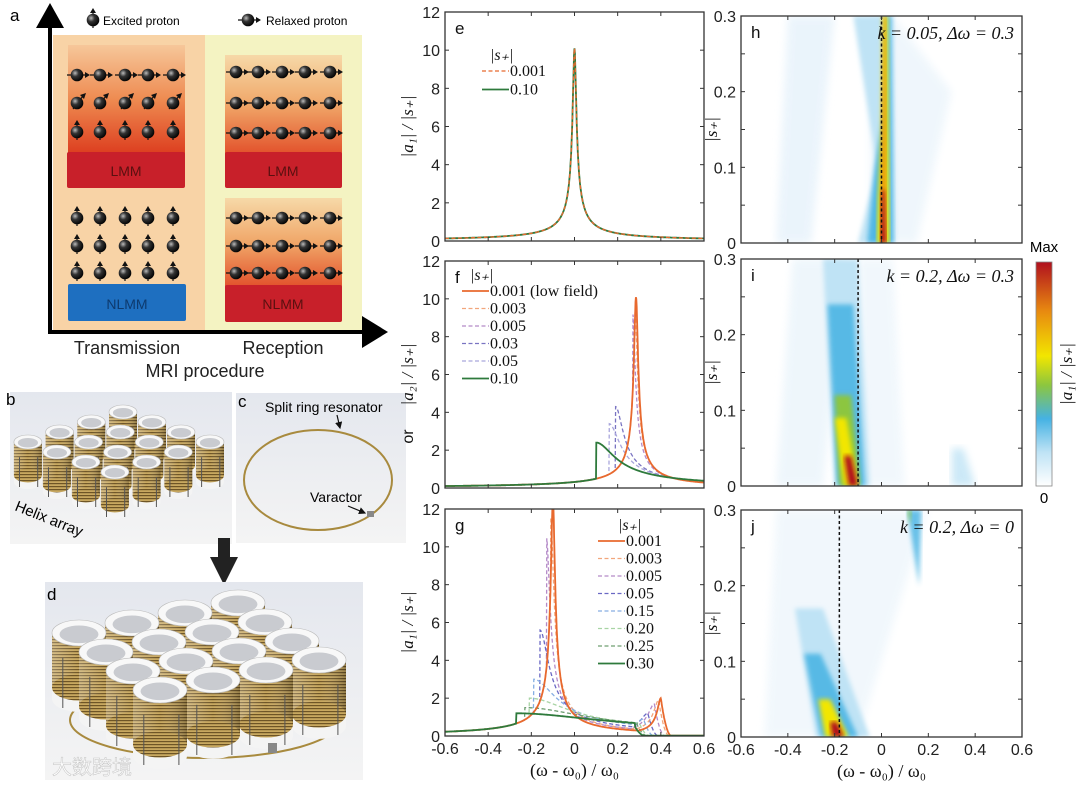 The height and width of the screenshot is (785, 1080). What do you see at coordinates (1053, 373) in the screenshot?
I see `colorbar: Max 0 |a₁| / |s₊|` at bounding box center [1053, 373].